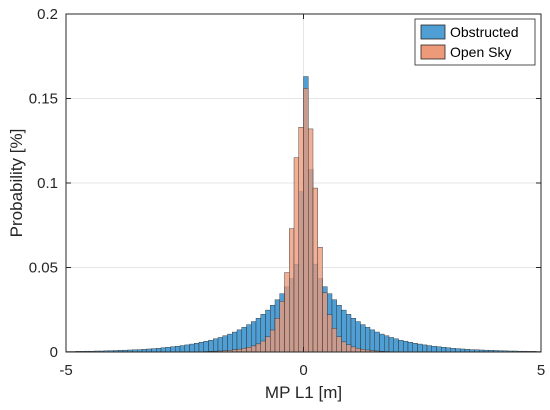 This screenshot has width=550, height=410. What do you see at coordinates (541, 370) in the screenshot?
I see `x-tick-label: 5` at bounding box center [541, 370].